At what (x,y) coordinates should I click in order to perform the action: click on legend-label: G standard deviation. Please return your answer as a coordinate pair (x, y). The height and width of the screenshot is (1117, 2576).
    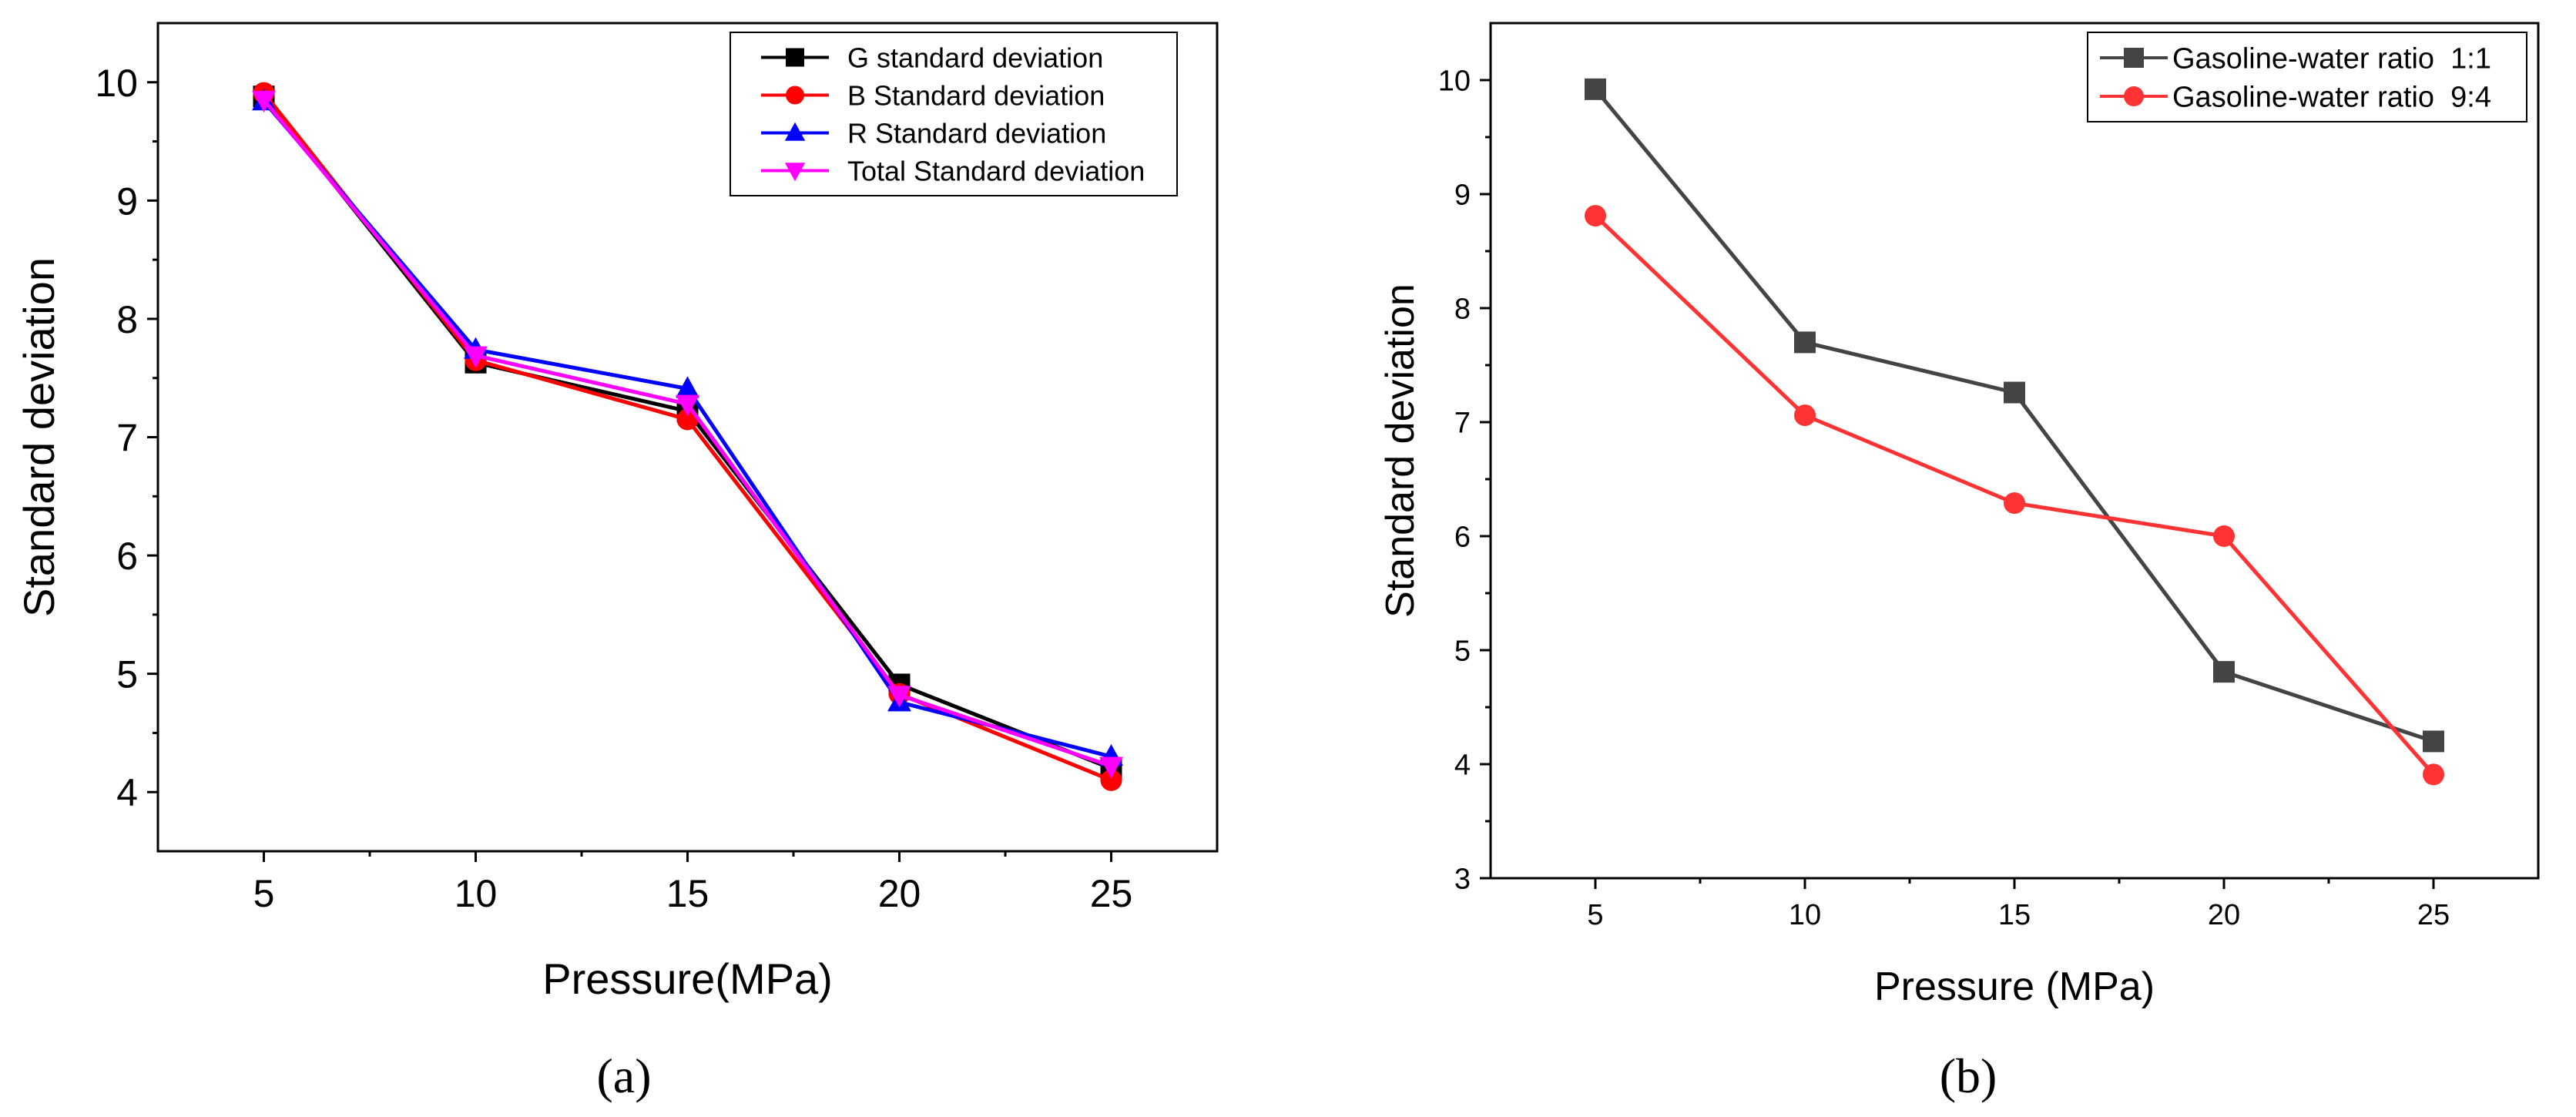
    Looking at the image, I should click on (975, 57).